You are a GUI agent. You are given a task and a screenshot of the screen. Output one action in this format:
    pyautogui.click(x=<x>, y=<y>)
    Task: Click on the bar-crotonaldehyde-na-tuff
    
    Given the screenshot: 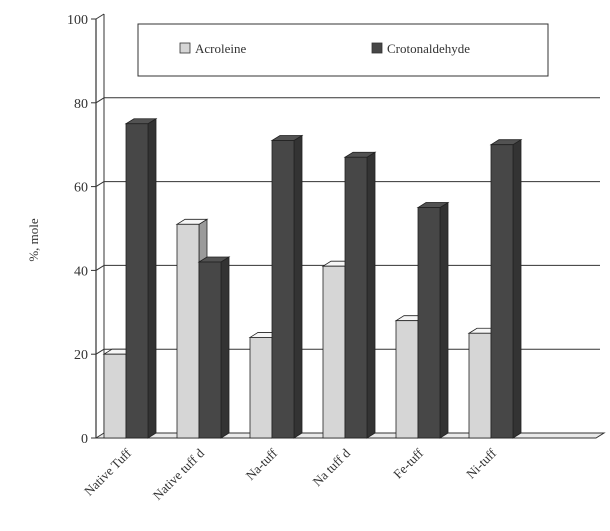 What is the action you would take?
    pyautogui.click(x=287, y=286)
    